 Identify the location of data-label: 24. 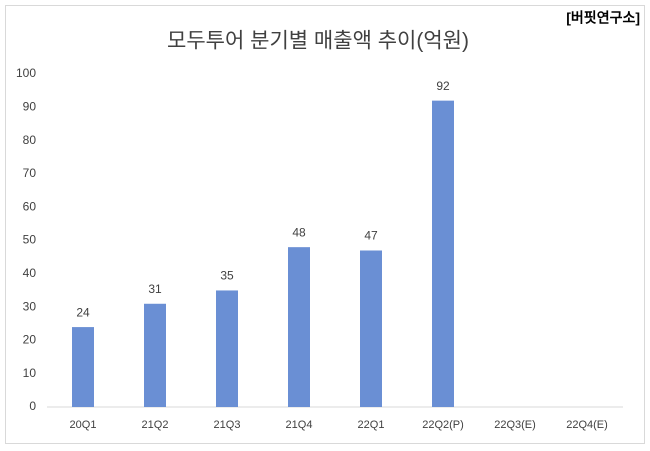
(83, 312).